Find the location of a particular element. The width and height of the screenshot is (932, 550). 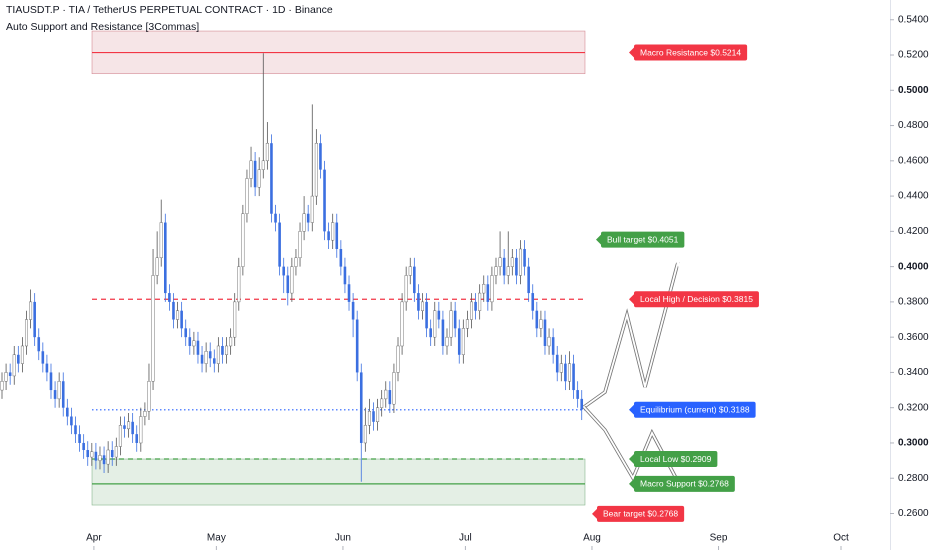

y-tick-label: 0.5000 is located at coordinates (913, 90).